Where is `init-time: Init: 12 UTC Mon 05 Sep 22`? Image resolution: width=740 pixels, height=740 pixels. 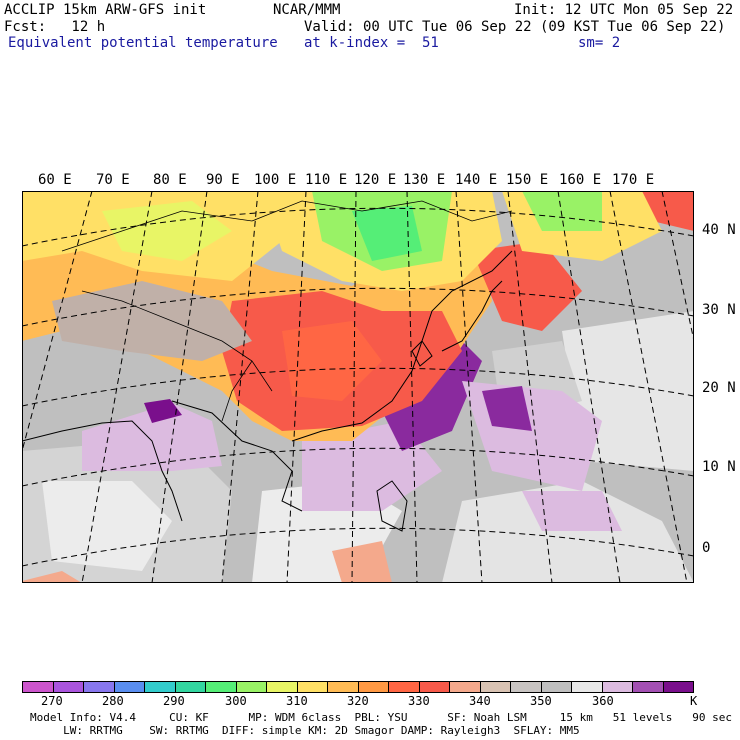
init-time: Init: 12 UTC Mon 05 Sep 22 is located at coordinates (624, 10).